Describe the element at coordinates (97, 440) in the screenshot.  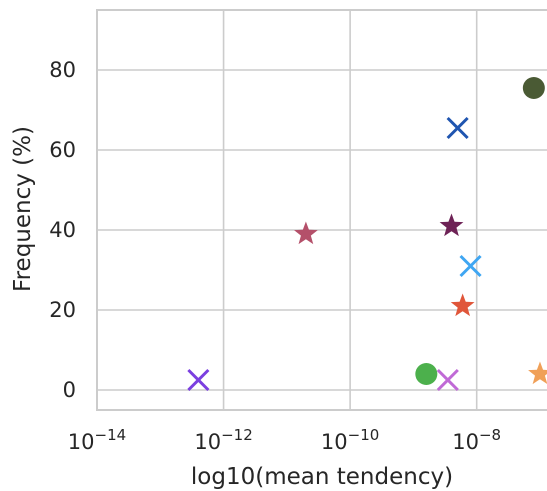
I see `x-tick-label: 10−14` at that location.